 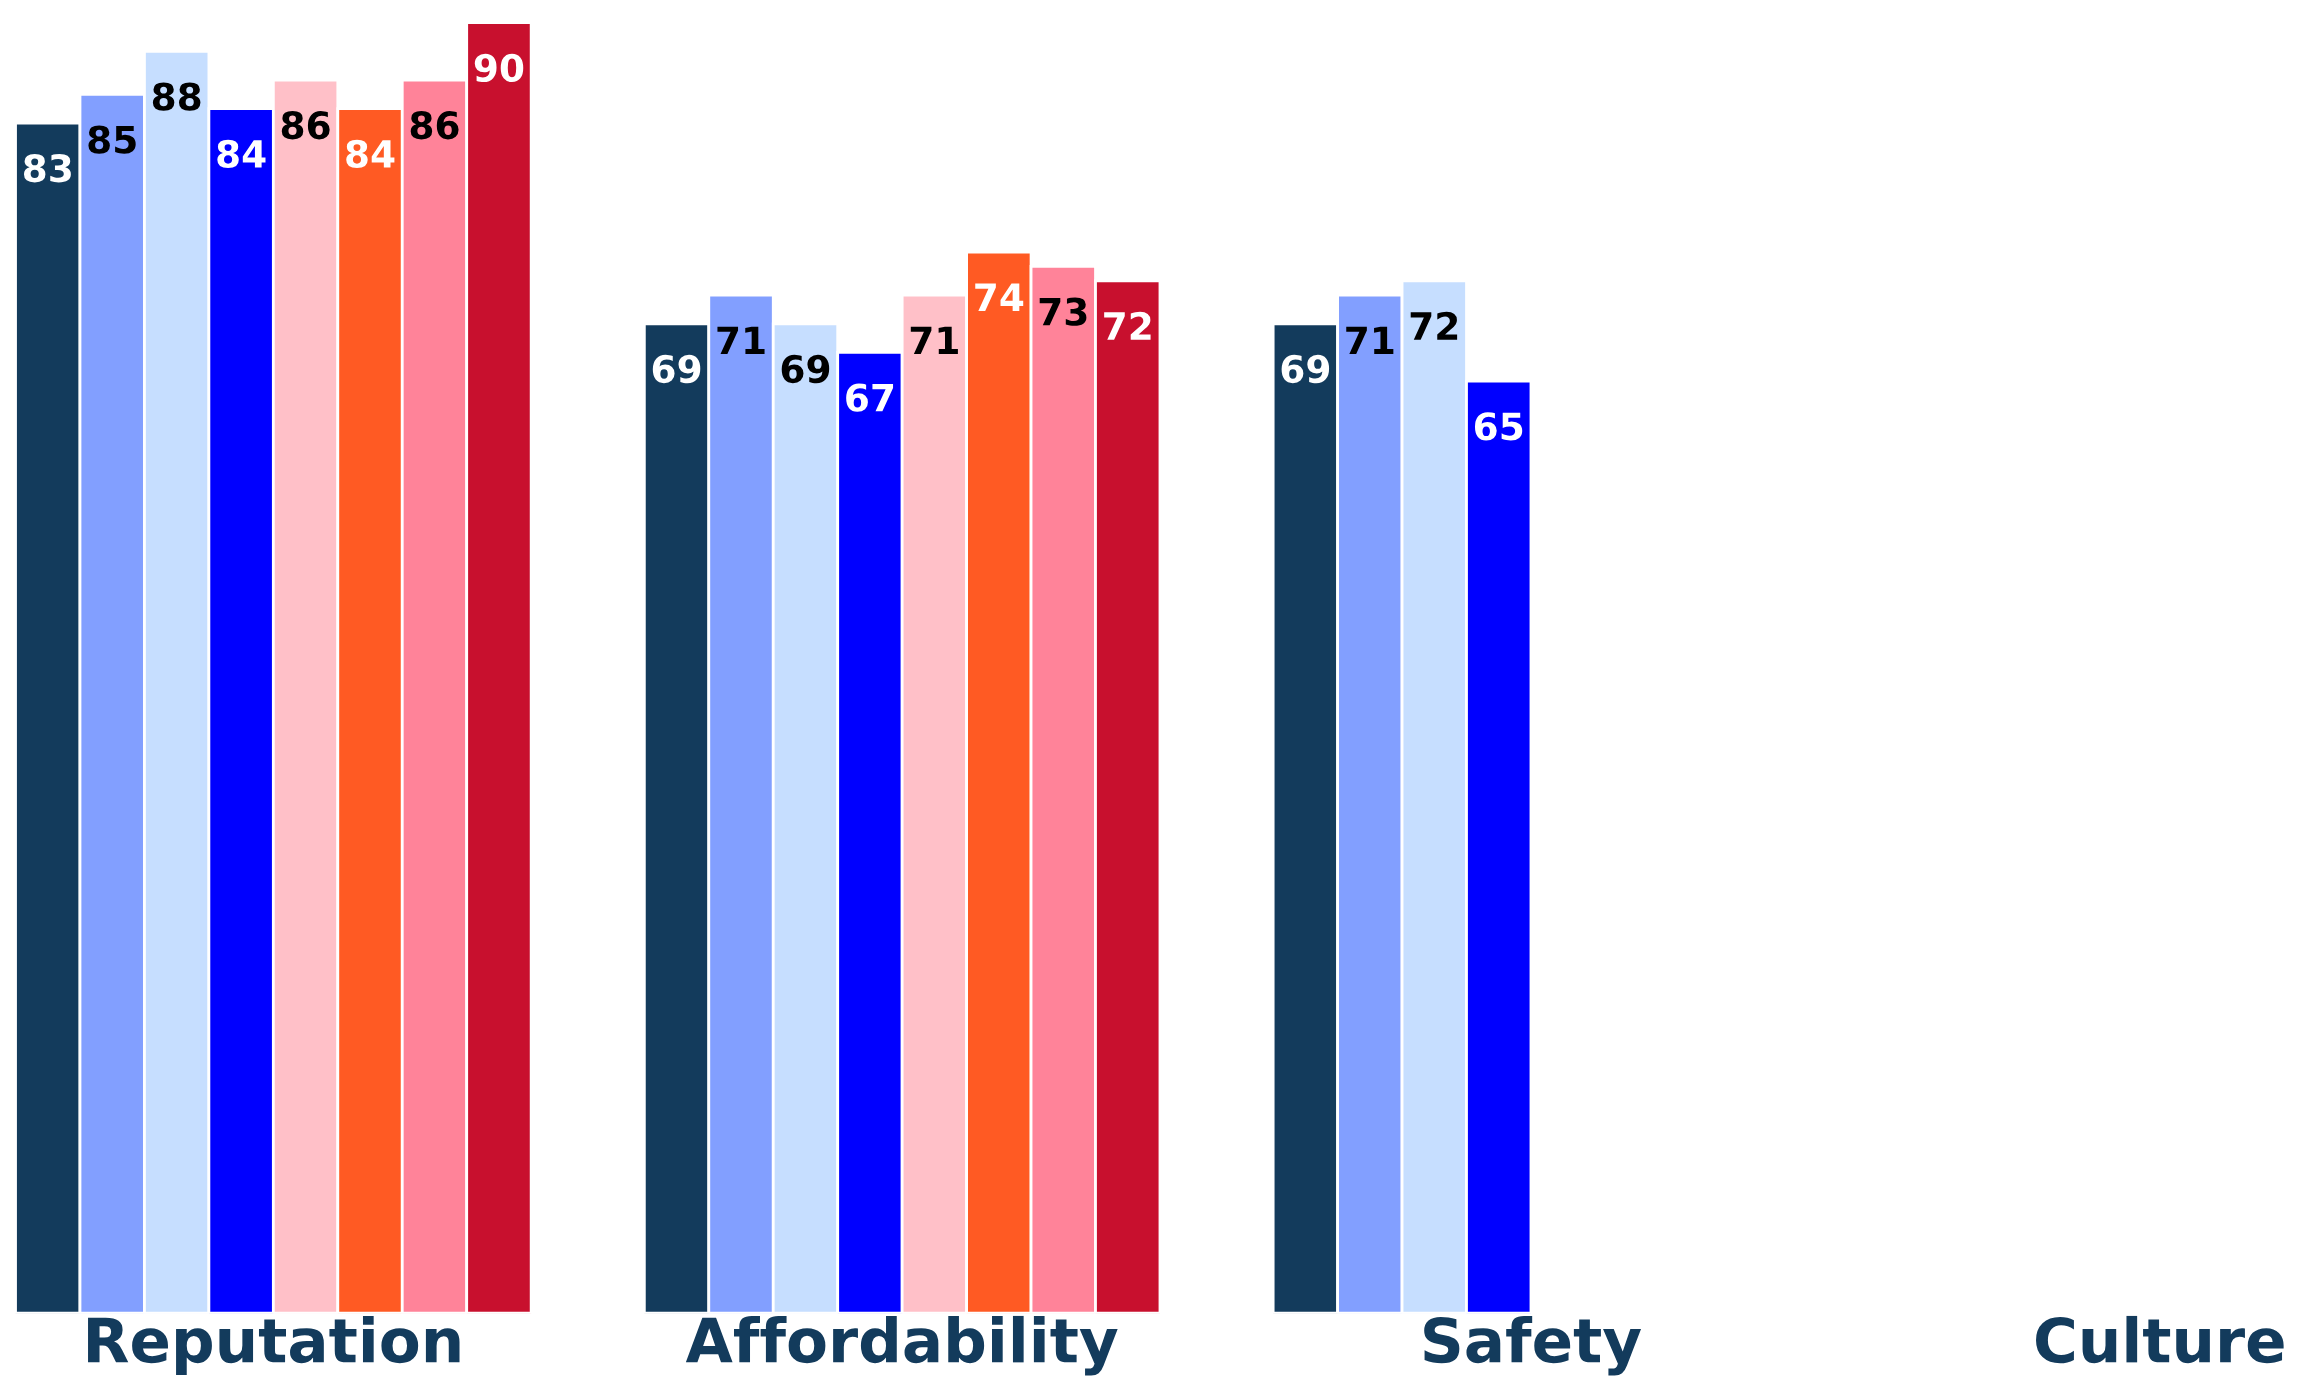 I want to click on x-tick-label: Culture, so click(x=2160, y=1339).